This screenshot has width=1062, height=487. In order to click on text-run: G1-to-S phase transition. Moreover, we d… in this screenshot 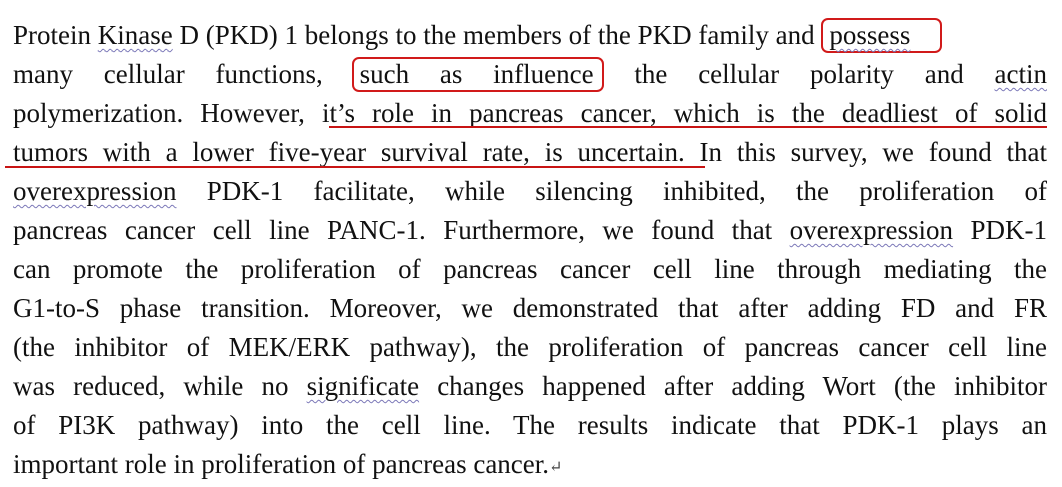, I will do `click(530, 308)`.